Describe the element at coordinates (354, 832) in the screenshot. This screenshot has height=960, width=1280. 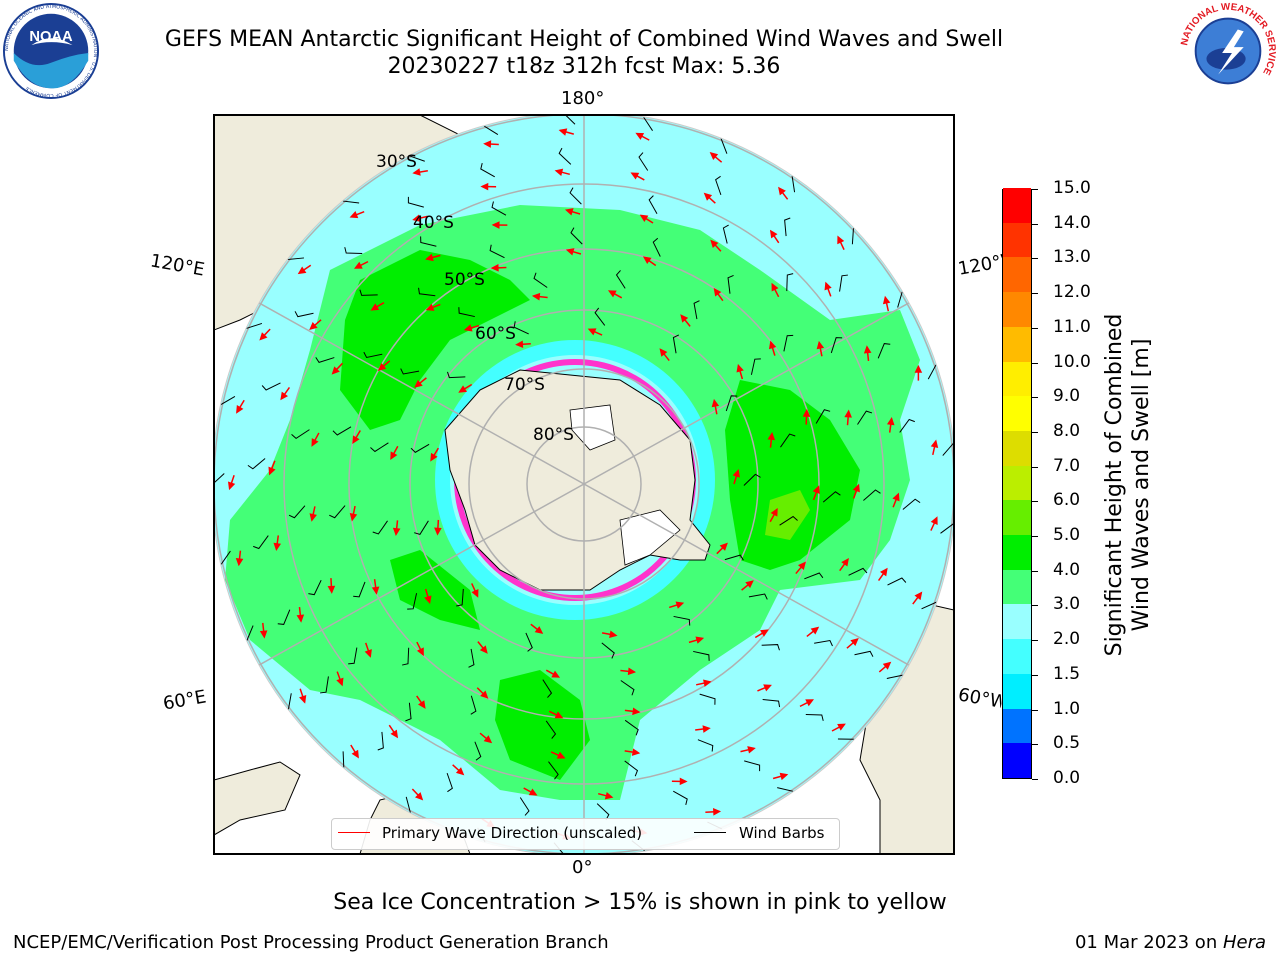
I see `legend-wave-line` at that location.